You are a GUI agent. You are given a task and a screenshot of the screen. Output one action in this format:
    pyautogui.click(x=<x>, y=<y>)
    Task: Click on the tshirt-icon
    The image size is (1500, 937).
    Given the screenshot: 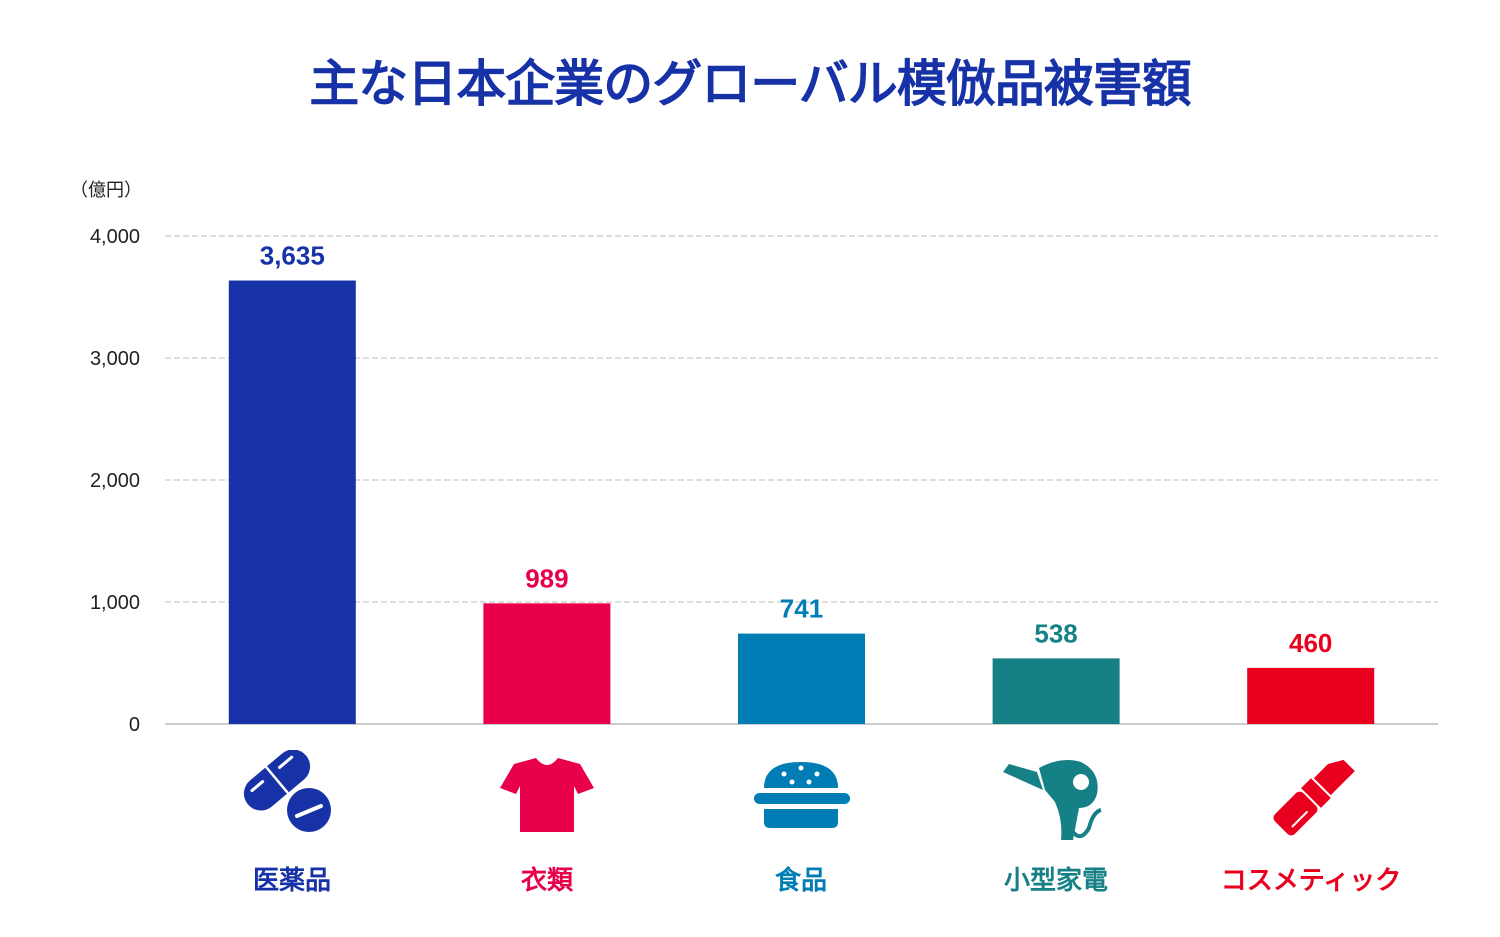 What is the action you would take?
    pyautogui.click(x=547, y=795)
    